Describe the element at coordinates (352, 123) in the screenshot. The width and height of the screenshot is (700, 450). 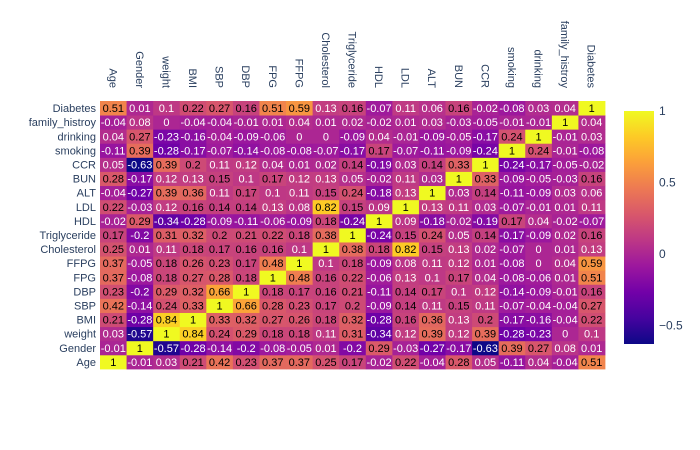
I see `heatmap-cell-label: 0.02` at that location.